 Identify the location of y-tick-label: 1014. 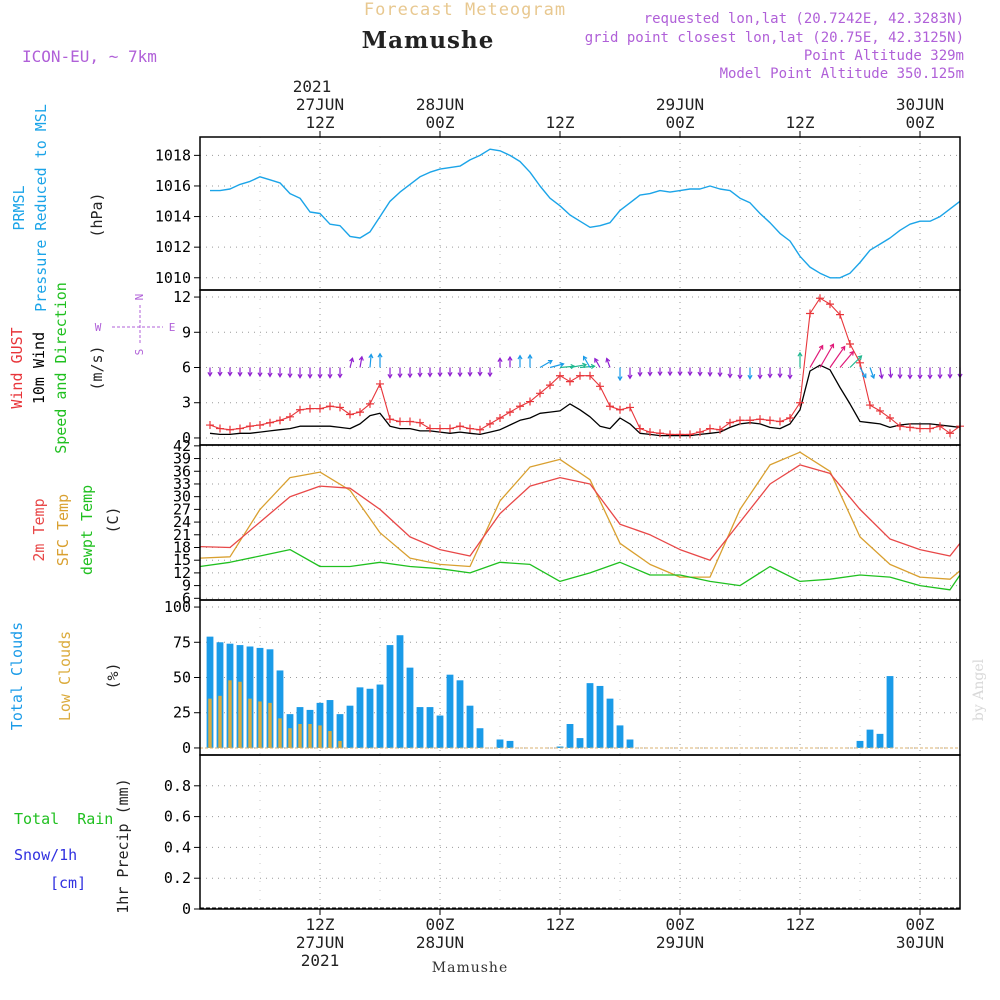
(173, 217).